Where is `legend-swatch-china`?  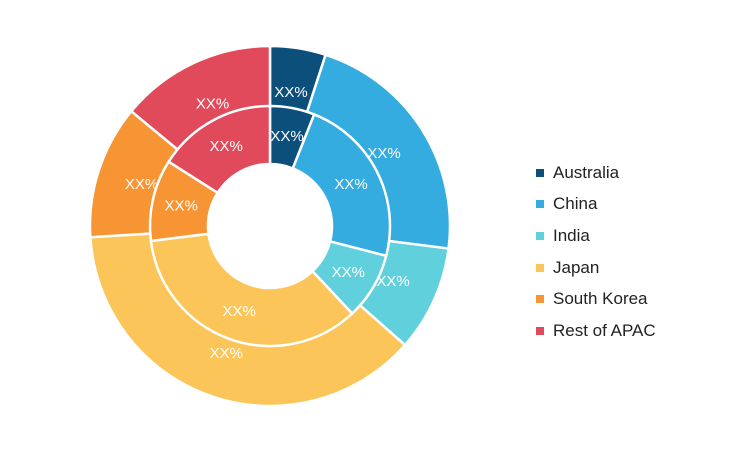 legend-swatch-china is located at coordinates (540, 204).